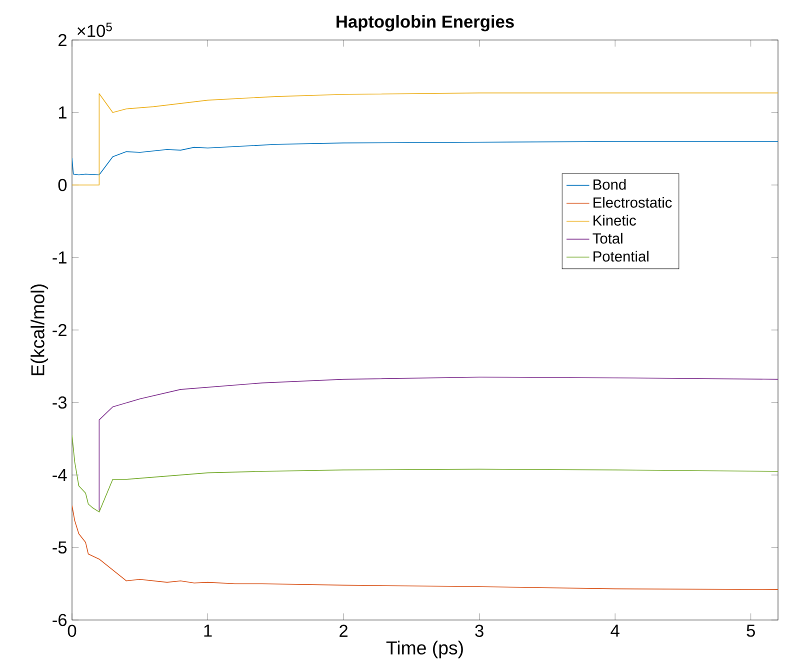  I want to click on y-tick-label: -1, so click(59, 258).